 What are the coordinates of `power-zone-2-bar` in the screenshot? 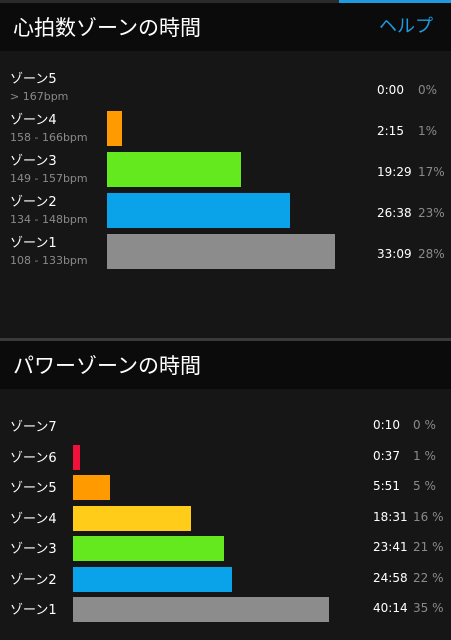 It's located at (152, 579).